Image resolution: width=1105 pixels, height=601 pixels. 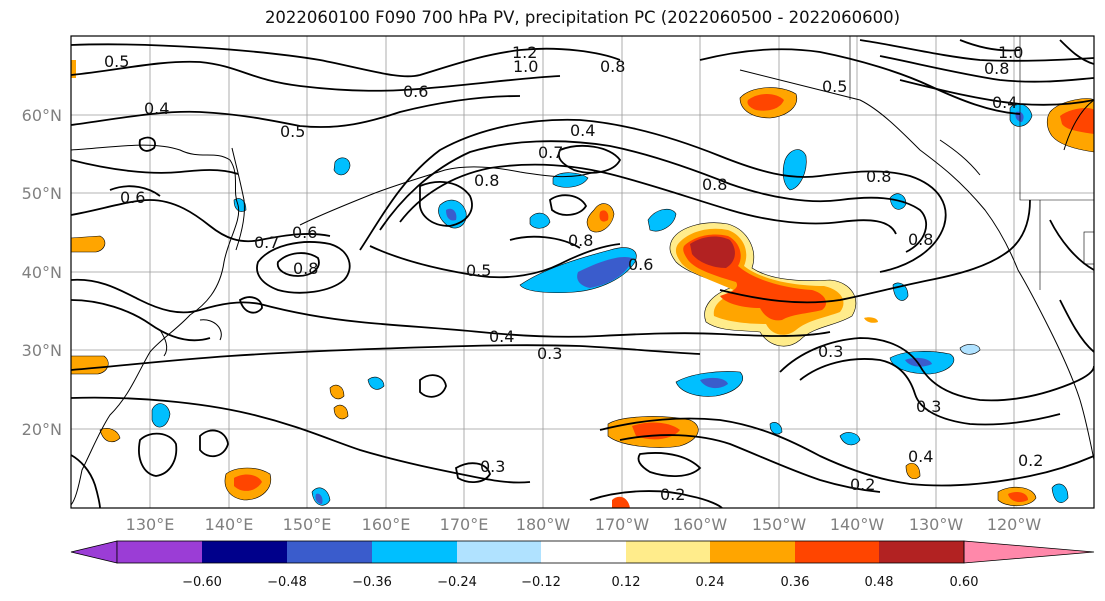 I want to click on colorbar-tick: 0.48, so click(x=879, y=582).